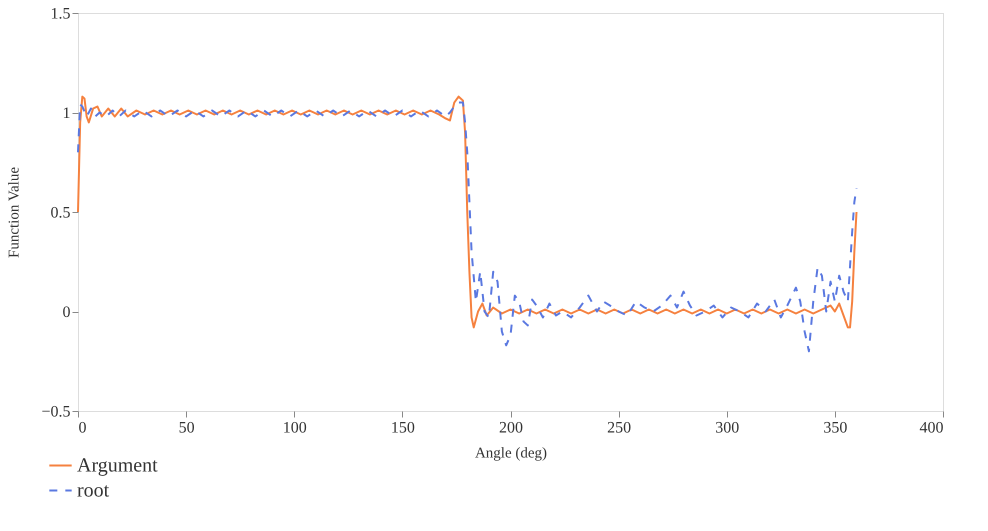 The height and width of the screenshot is (531, 988). I want to click on x-tick-label: 100, so click(294, 428).